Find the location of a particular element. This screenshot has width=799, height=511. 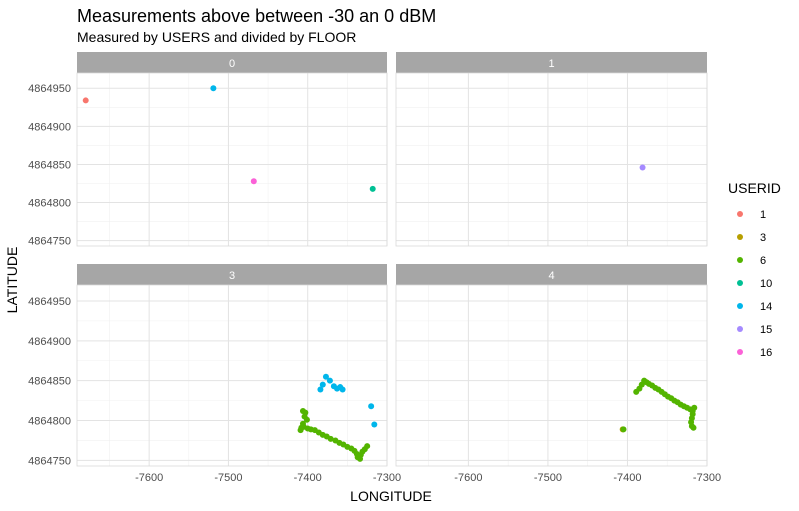

facet-strip-label: 0 is located at coordinates (232, 64).